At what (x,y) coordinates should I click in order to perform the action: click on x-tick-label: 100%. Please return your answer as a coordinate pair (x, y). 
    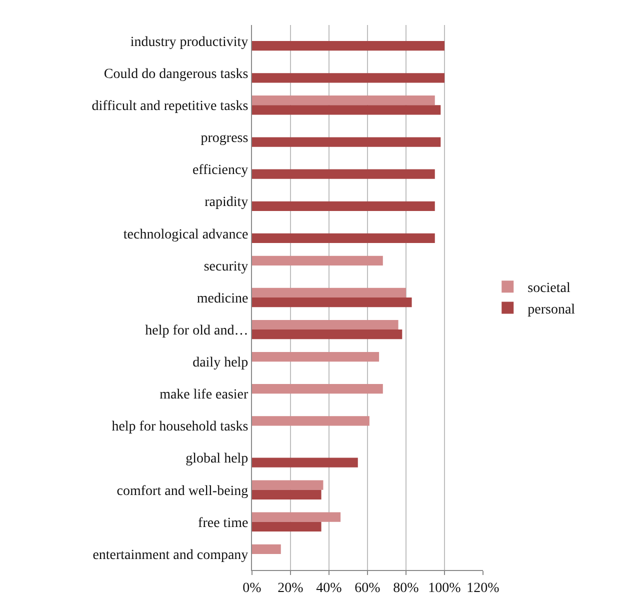
    Looking at the image, I should click on (445, 588).